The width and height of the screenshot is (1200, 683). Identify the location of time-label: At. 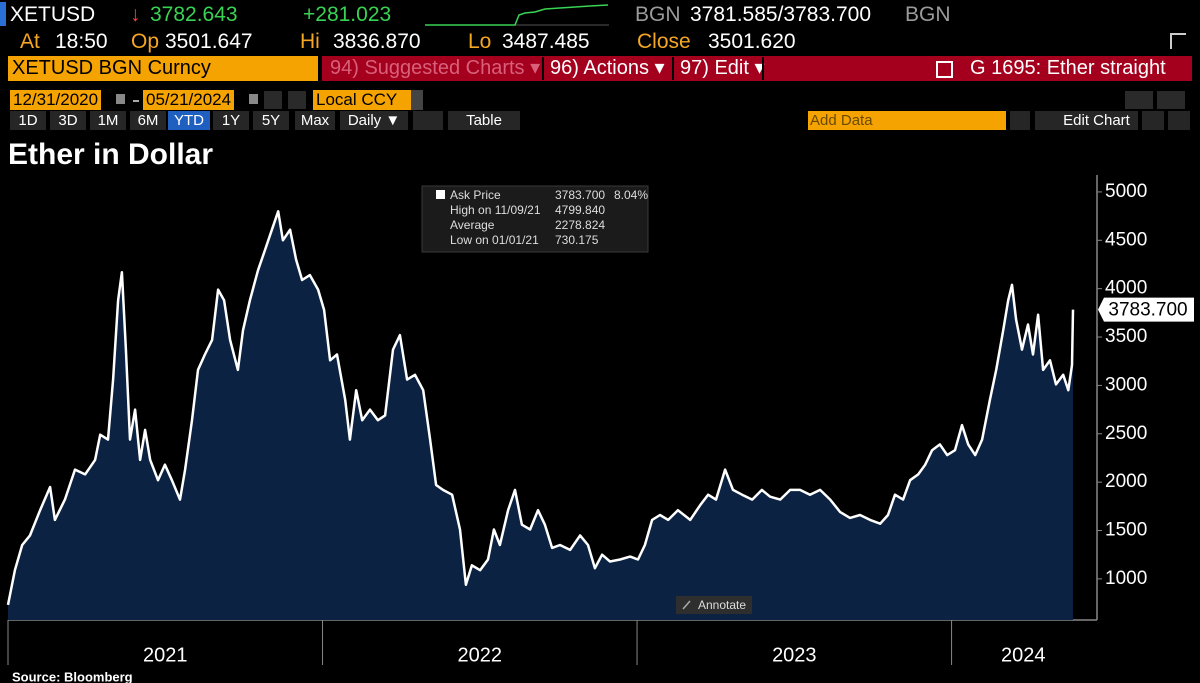
(30, 41).